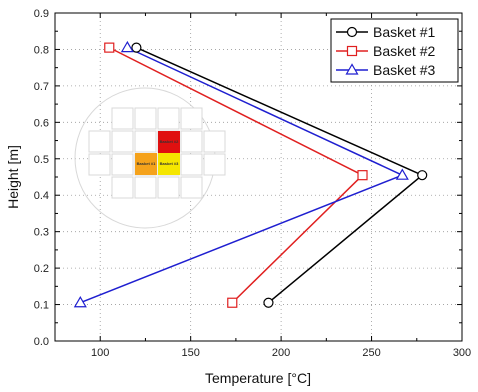 Image resolution: width=478 pixels, height=392 pixels. Describe the element at coordinates (41, 306) in the screenshot. I see `y-tick-label: 0.1` at that location.